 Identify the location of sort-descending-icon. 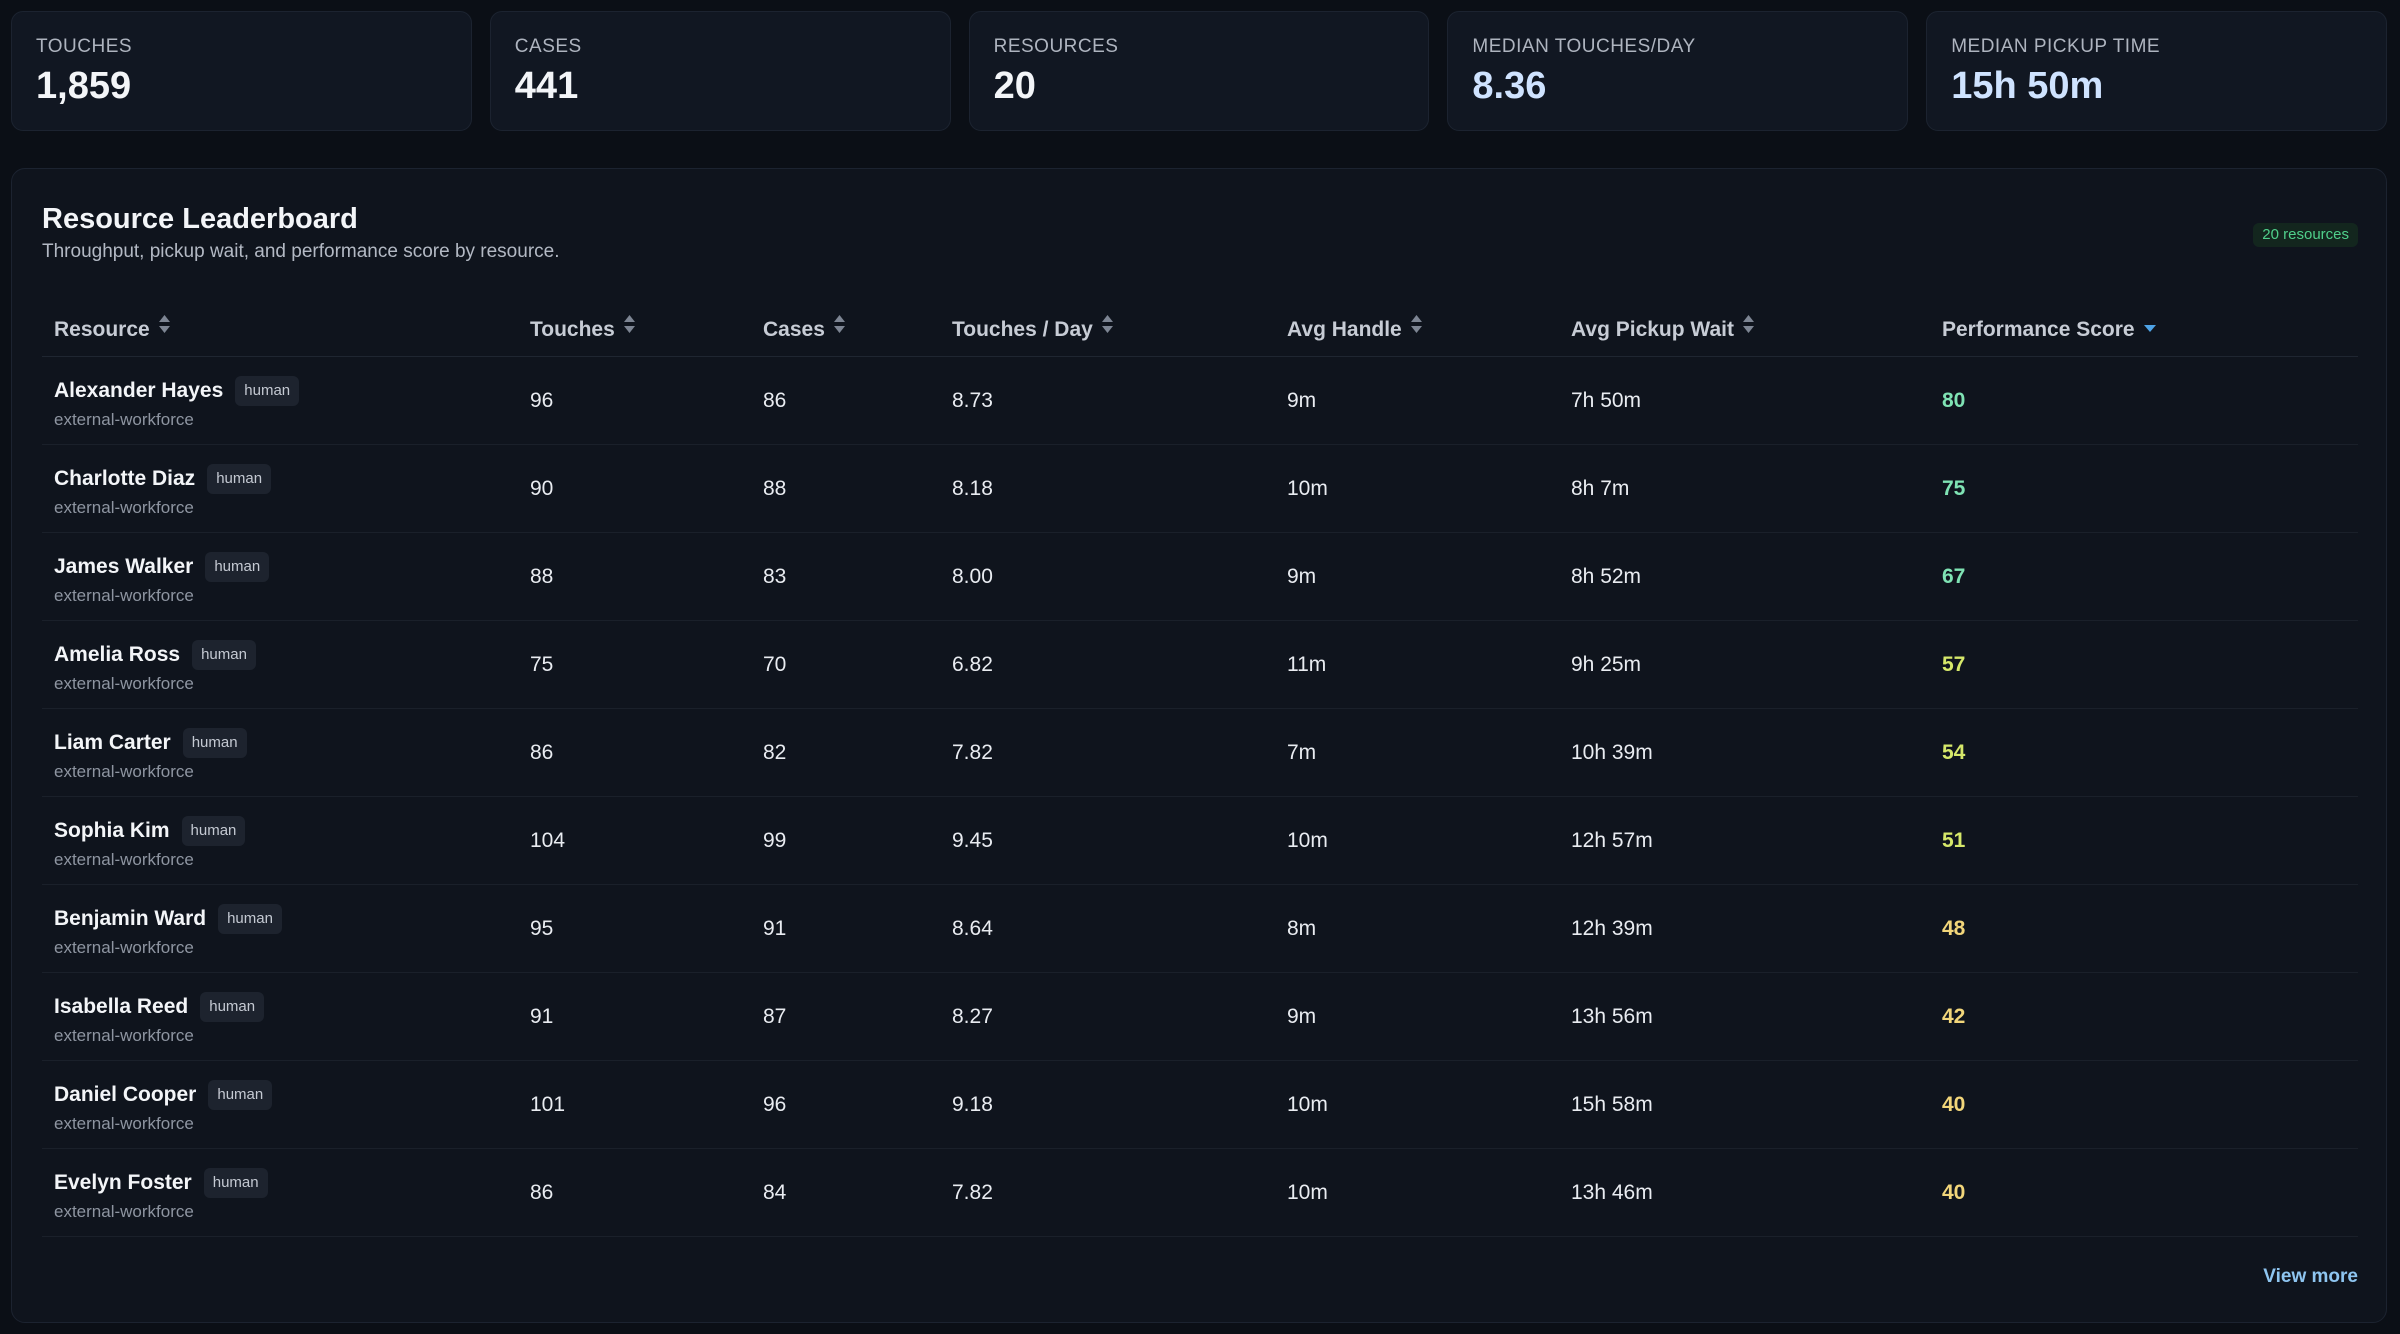
(2150, 328).